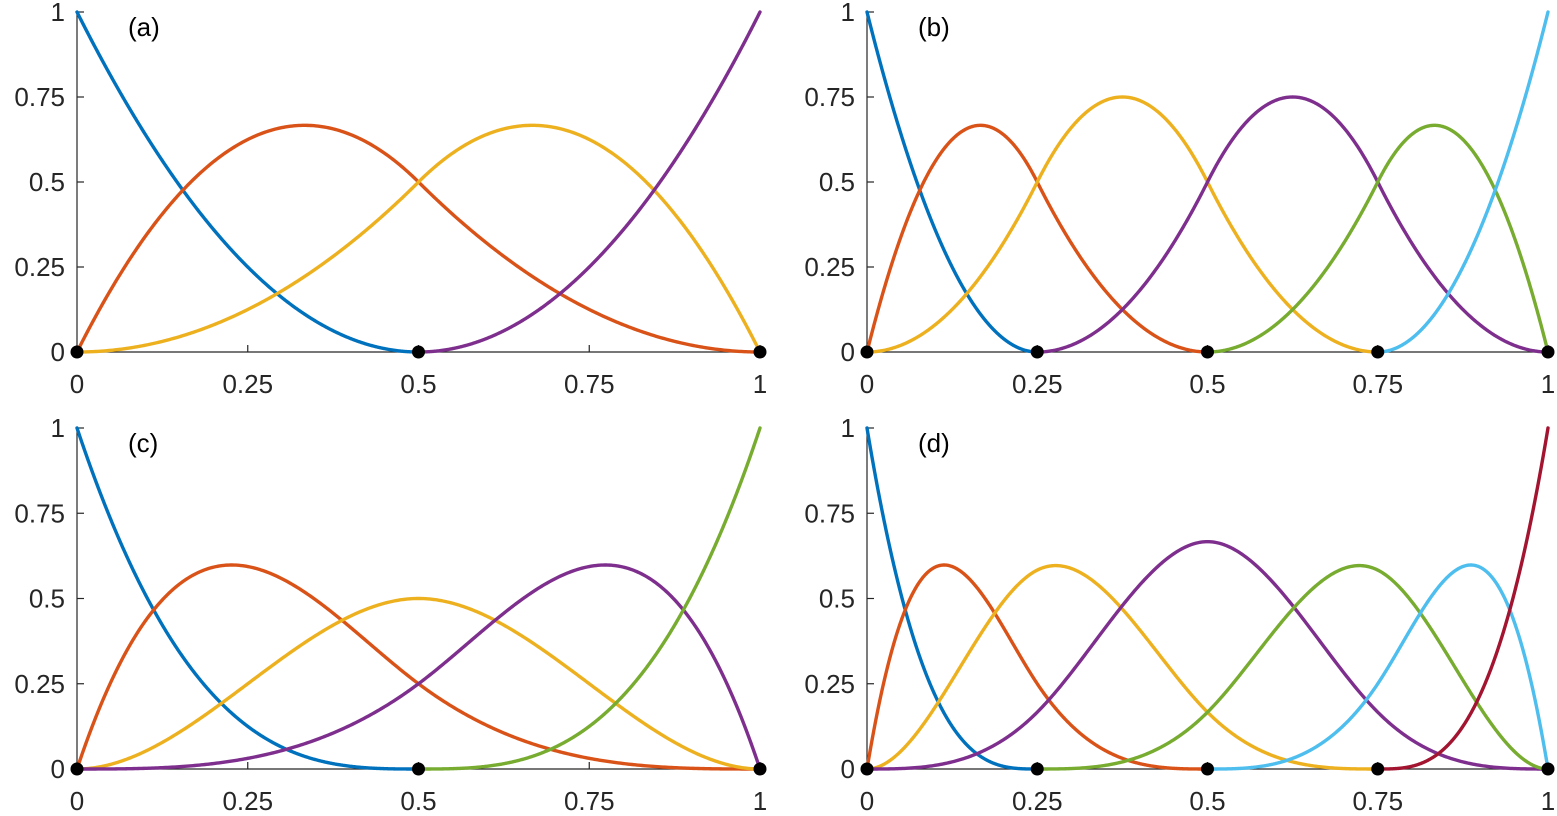  Describe the element at coordinates (143, 443) in the screenshot. I see `panel-label: (c)` at that location.